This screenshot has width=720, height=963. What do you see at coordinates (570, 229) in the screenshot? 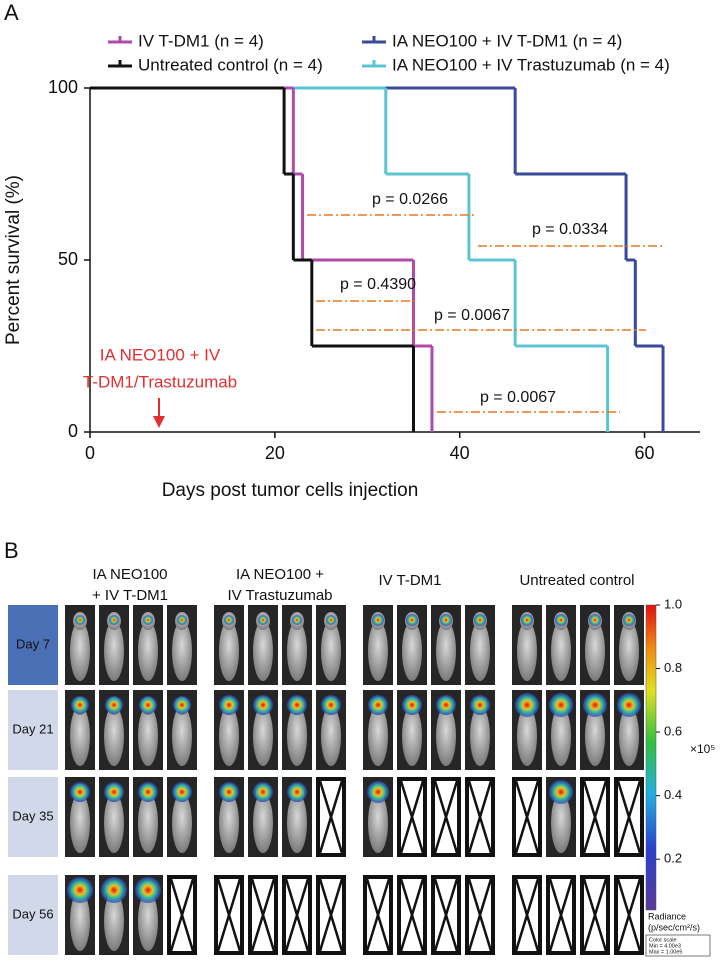
I see `p-value: p = 0.0334` at bounding box center [570, 229].